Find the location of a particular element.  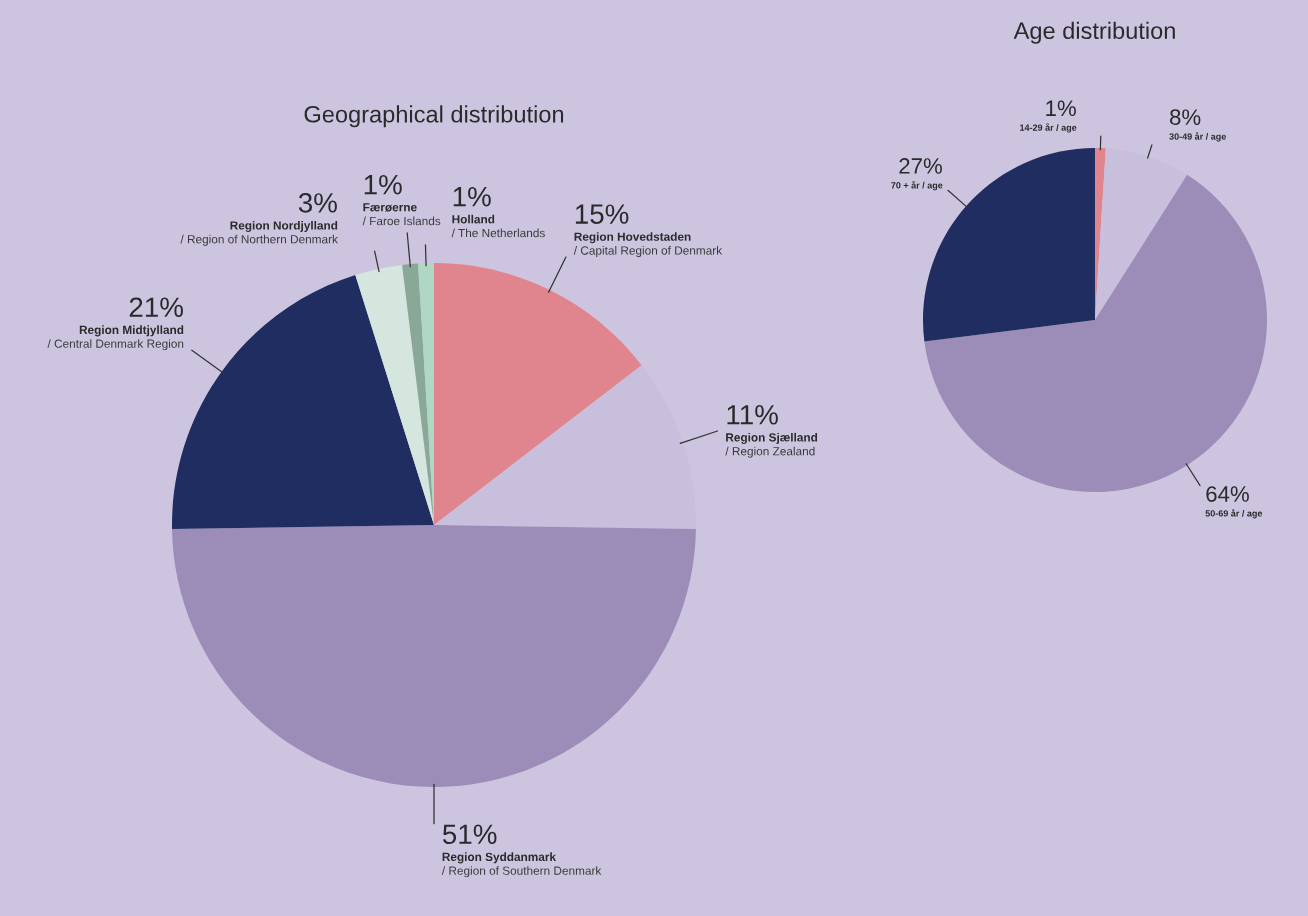

data-label: 21% is located at coordinates (156, 307).